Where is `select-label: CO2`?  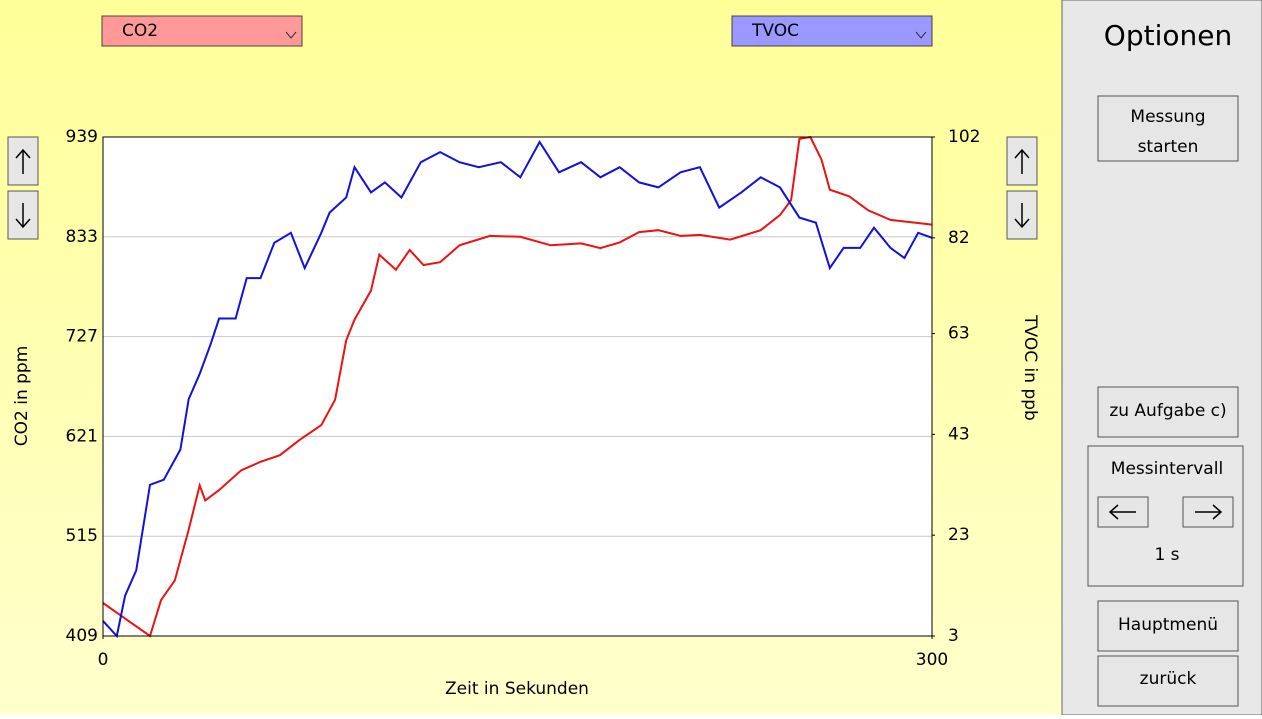 select-label: CO2 is located at coordinates (140, 31).